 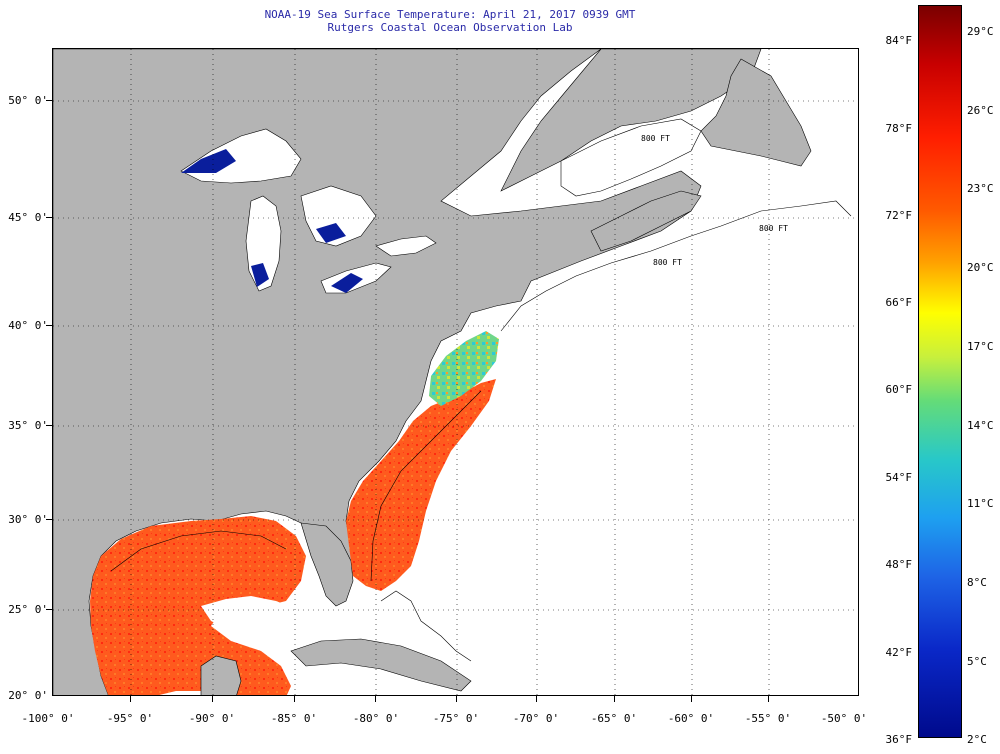 What do you see at coordinates (421, 485) in the screenshot?
I see `sst-gulf-stream` at bounding box center [421, 485].